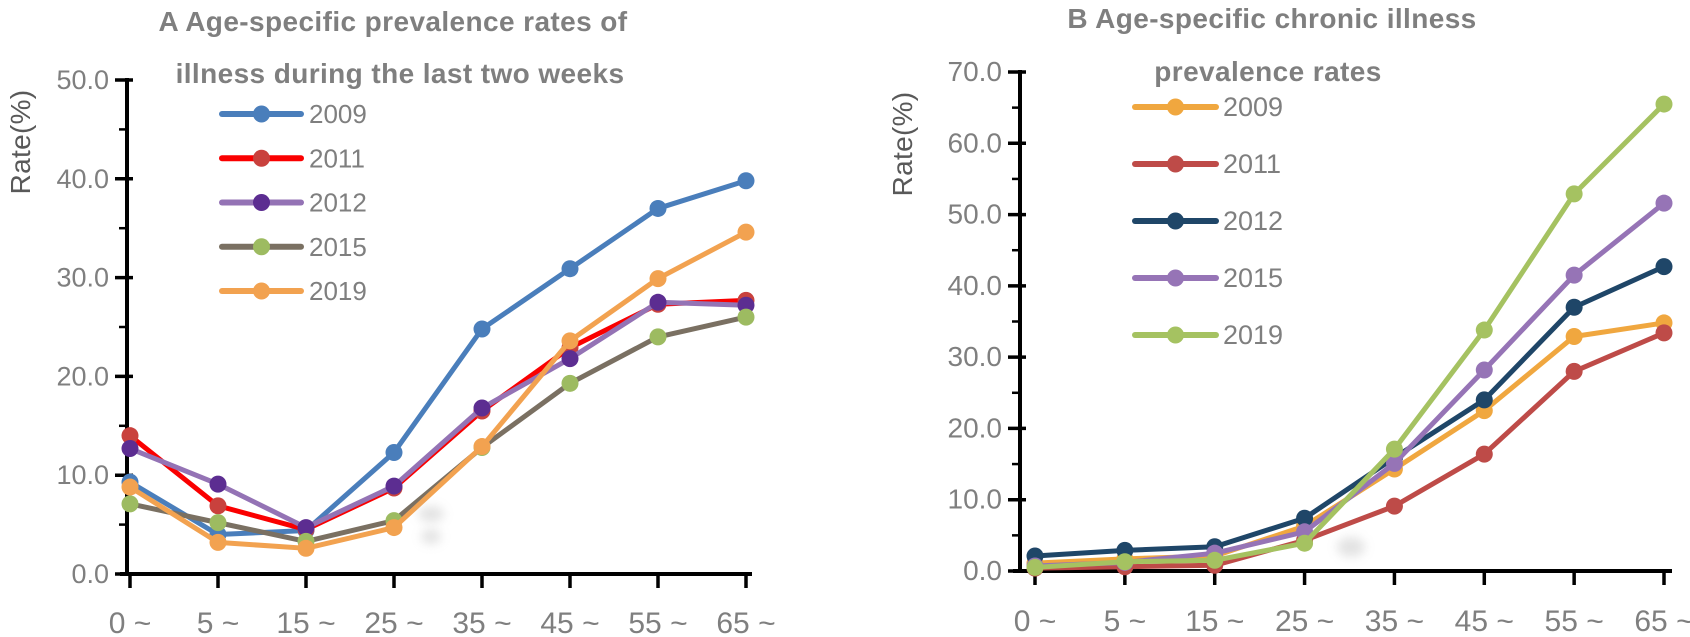 Image resolution: width=1690 pixels, height=637 pixels. I want to click on series-line-2012, so click(438, 415).